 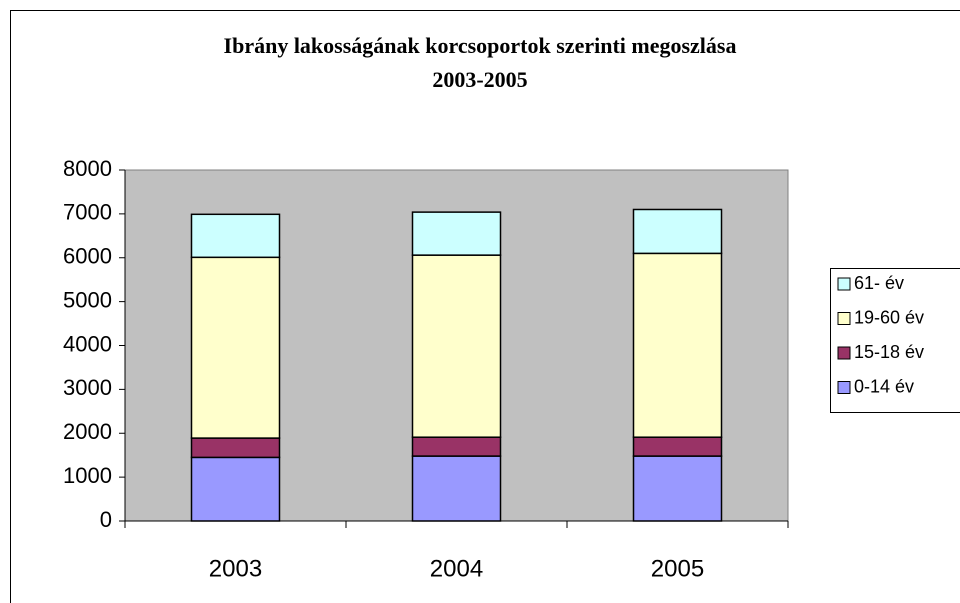 I want to click on y-tick-label: 2000, so click(x=87, y=431).